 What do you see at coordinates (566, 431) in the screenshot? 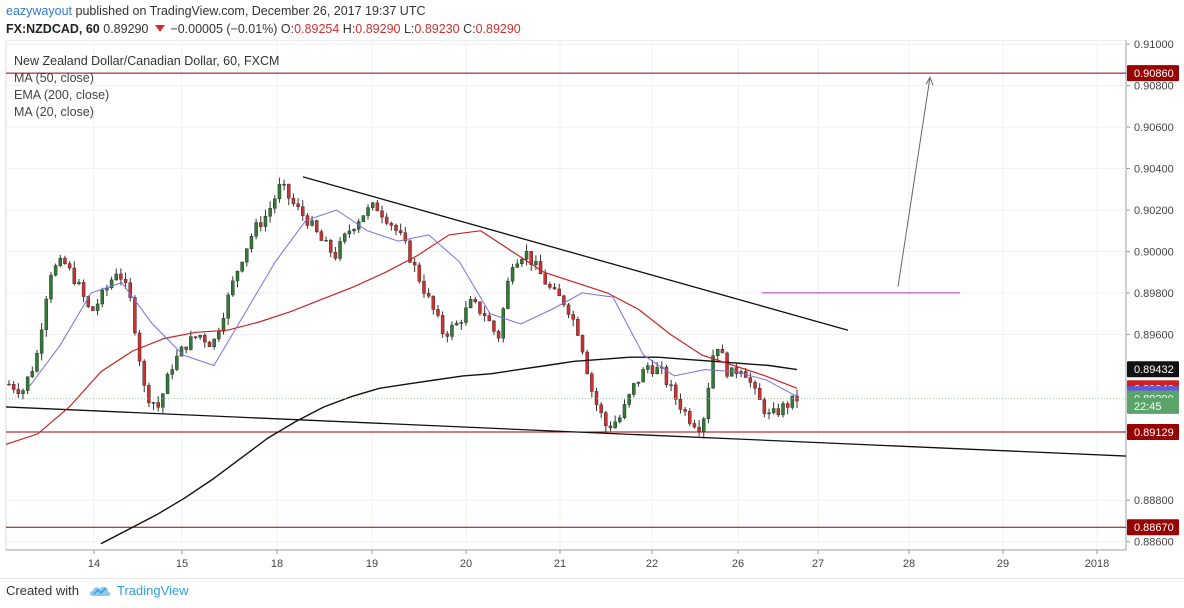
I see `lower-trendline` at bounding box center [566, 431].